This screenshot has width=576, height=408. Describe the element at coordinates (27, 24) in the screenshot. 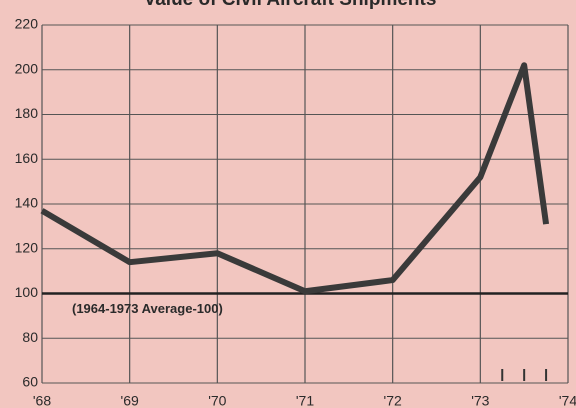

I see `y-tick-label: 220` at that location.